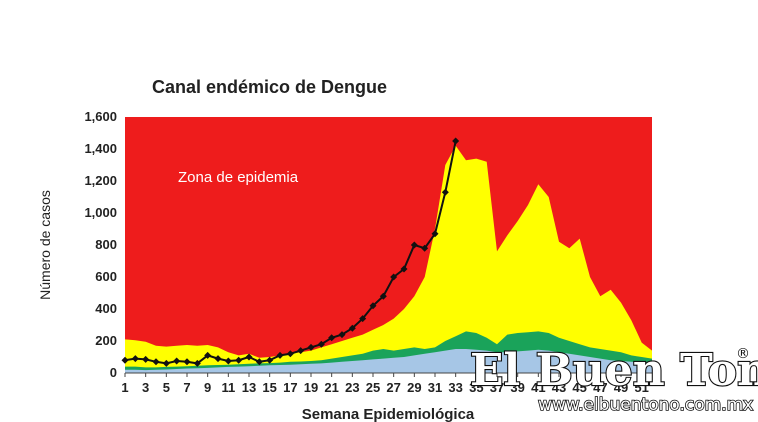 Image resolution: width=758 pixels, height=422 pixels. What do you see at coordinates (100, 180) in the screenshot?
I see `y-tick-label: 1,200` at bounding box center [100, 180].